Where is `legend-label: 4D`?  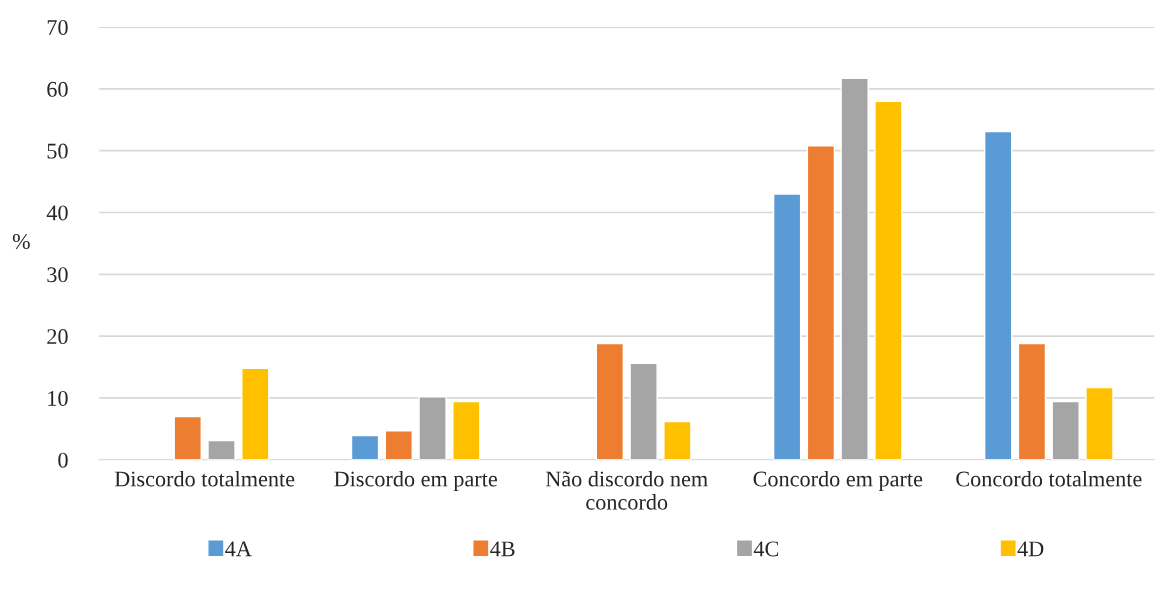
legend-label: 4D is located at coordinates (1030, 549).